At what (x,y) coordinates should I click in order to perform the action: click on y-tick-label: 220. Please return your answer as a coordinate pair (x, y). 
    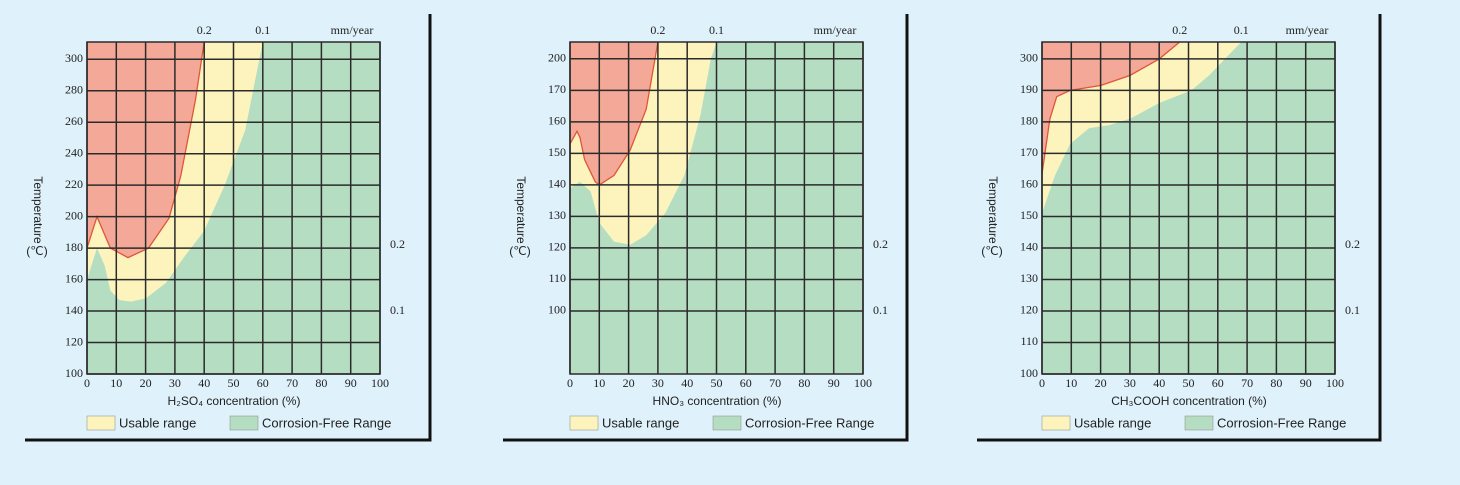
    Looking at the image, I should click on (74, 184).